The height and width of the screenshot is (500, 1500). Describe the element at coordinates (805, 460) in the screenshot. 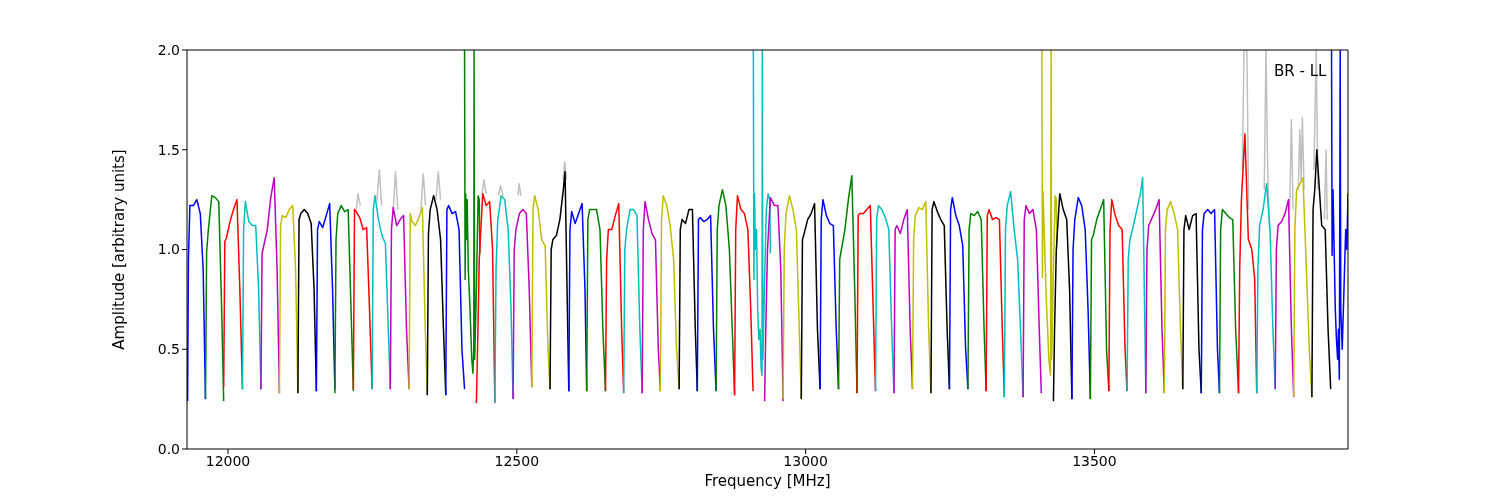

I see `x-tick-label: 13000` at that location.